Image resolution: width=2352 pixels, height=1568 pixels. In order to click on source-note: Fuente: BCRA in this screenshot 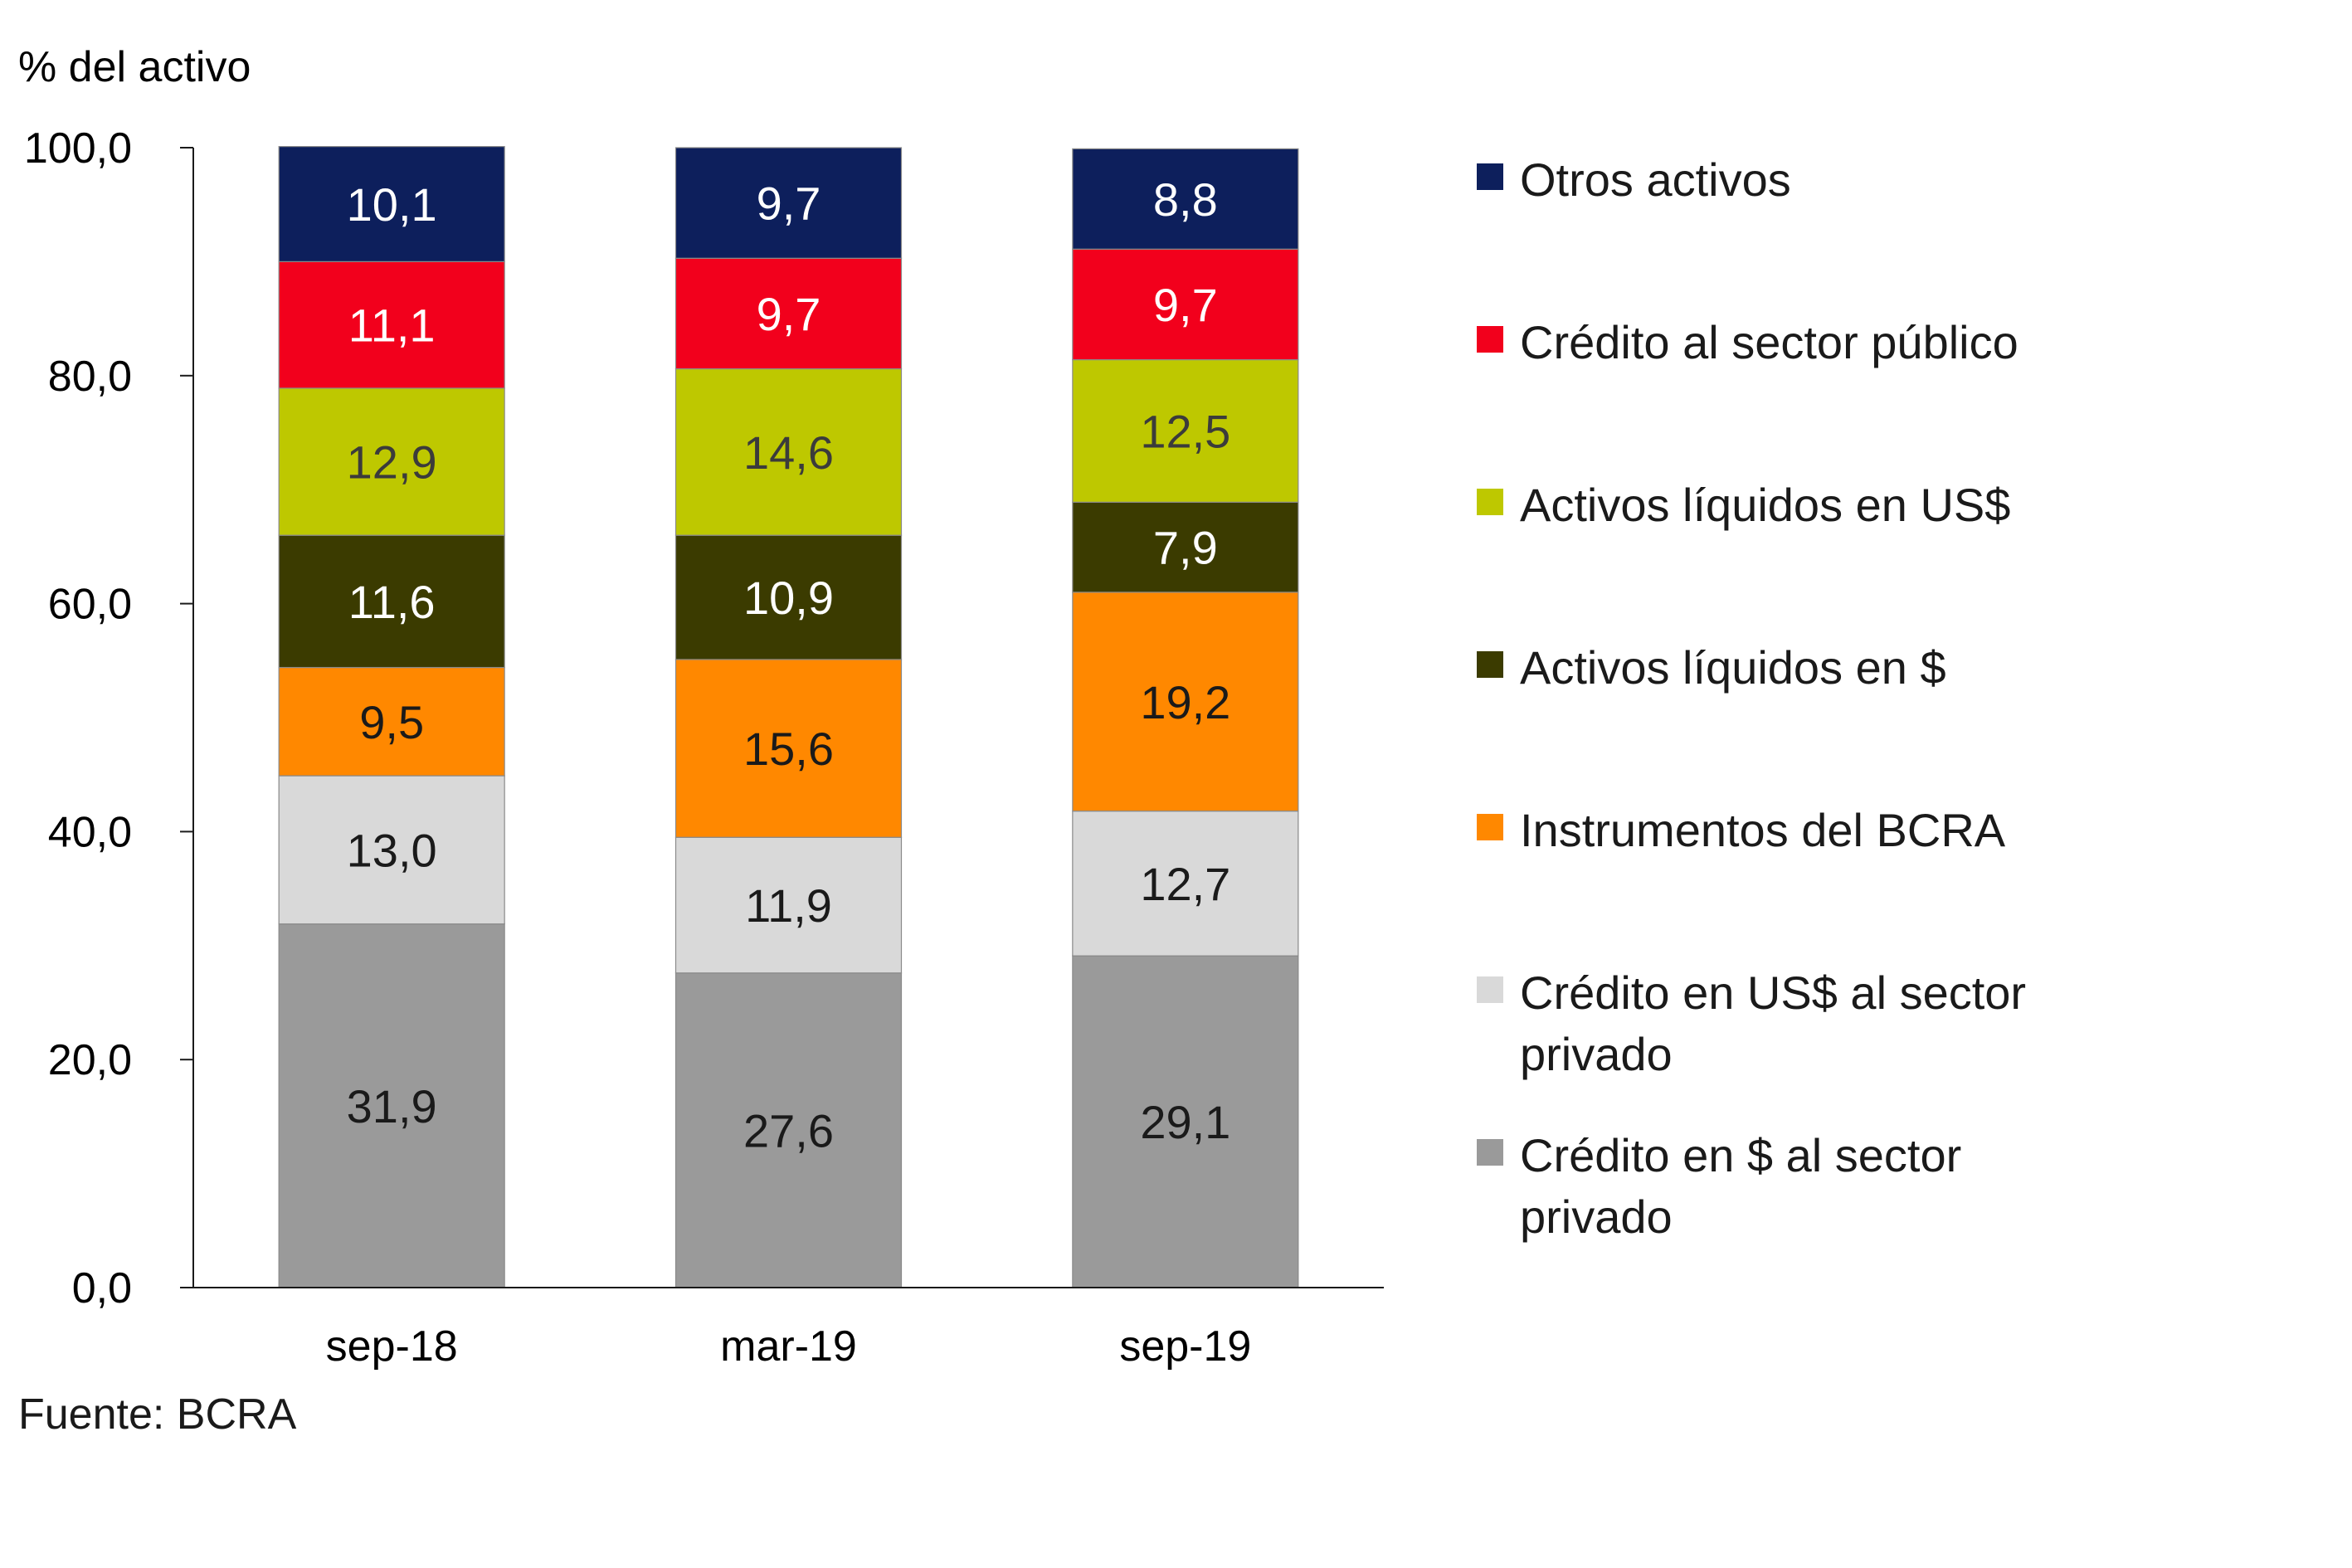, I will do `click(157, 1414)`.